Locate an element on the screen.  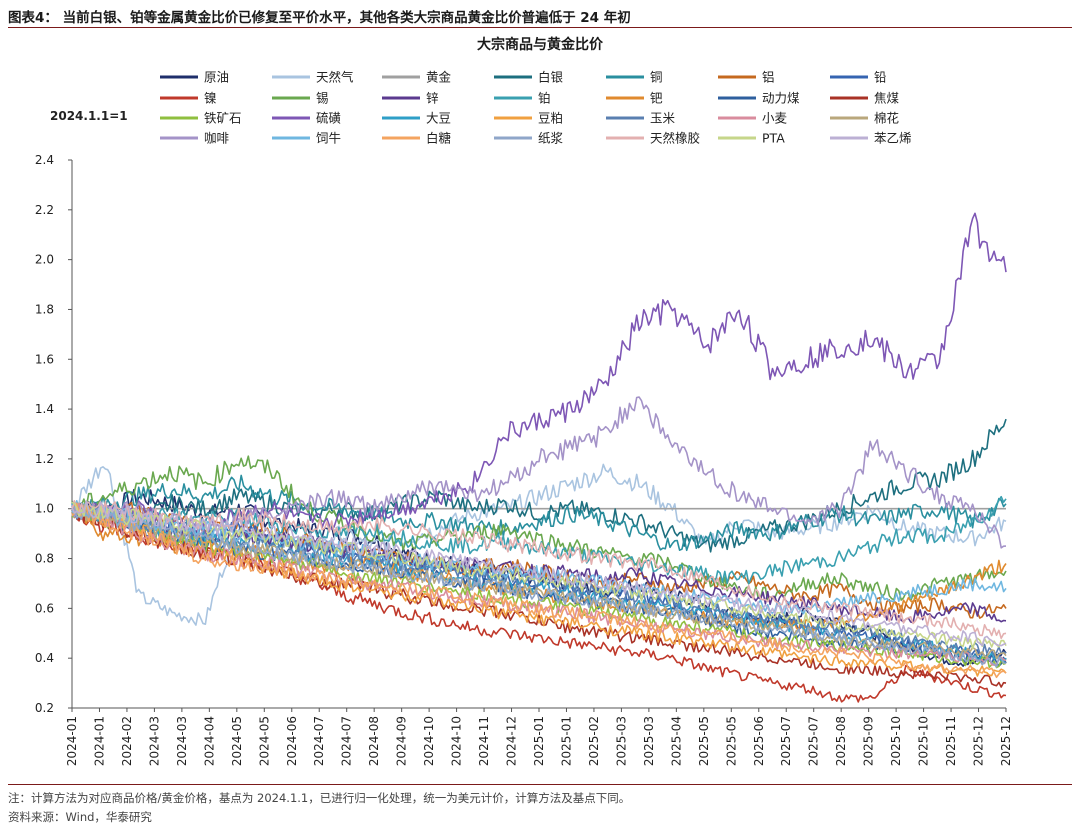
y-tick-label: 1.2 is located at coordinates (44, 459).